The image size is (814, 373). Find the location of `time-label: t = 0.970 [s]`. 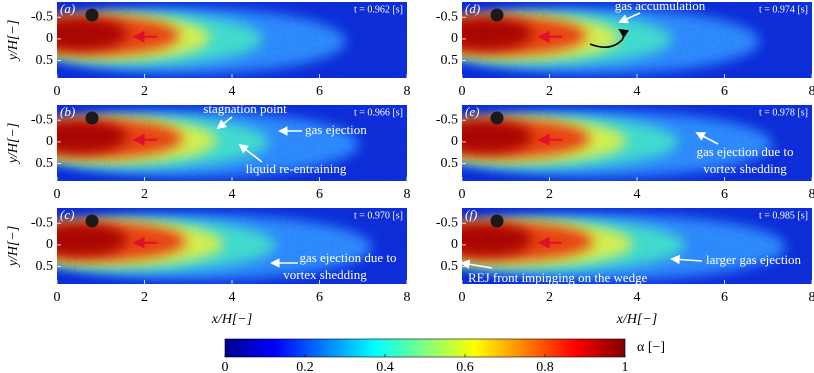

time-label: t = 0.970 [s] is located at coordinates (378, 215).